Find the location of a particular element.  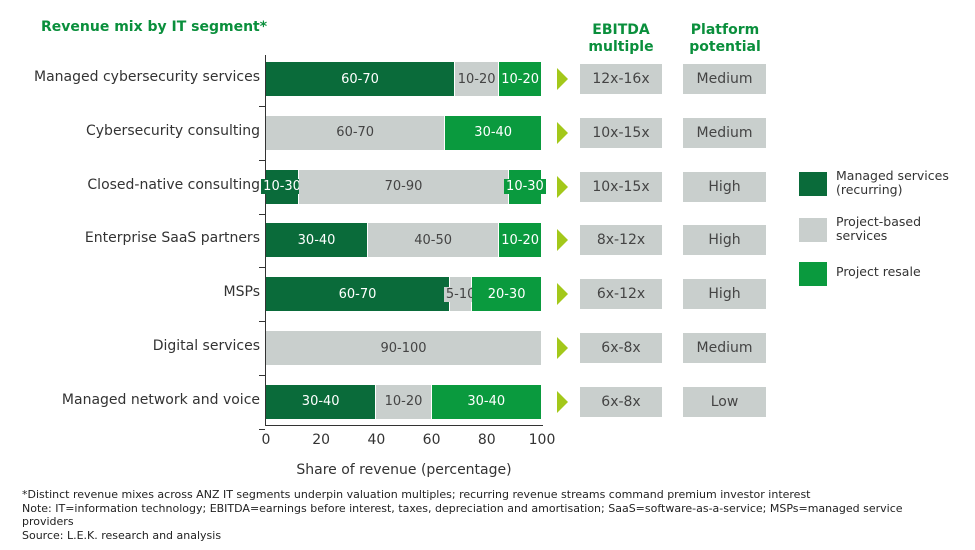

x-tick-label: 100 is located at coordinates (542, 440).